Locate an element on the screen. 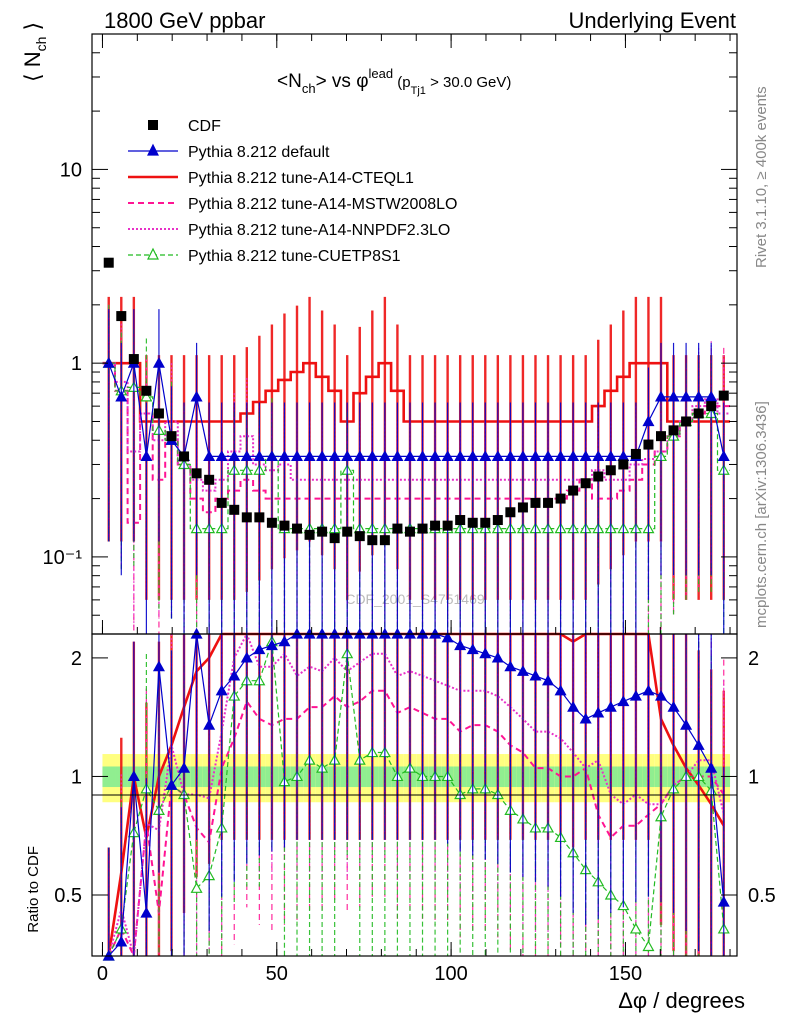 This screenshot has width=786, height=1024. band-inner-bin is located at coordinates (109, 777).